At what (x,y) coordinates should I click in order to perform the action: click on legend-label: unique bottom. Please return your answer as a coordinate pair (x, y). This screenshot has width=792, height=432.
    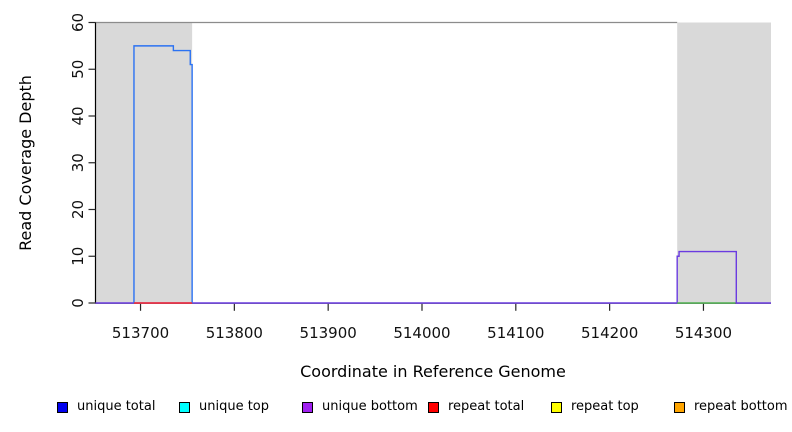
    Looking at the image, I should click on (370, 406).